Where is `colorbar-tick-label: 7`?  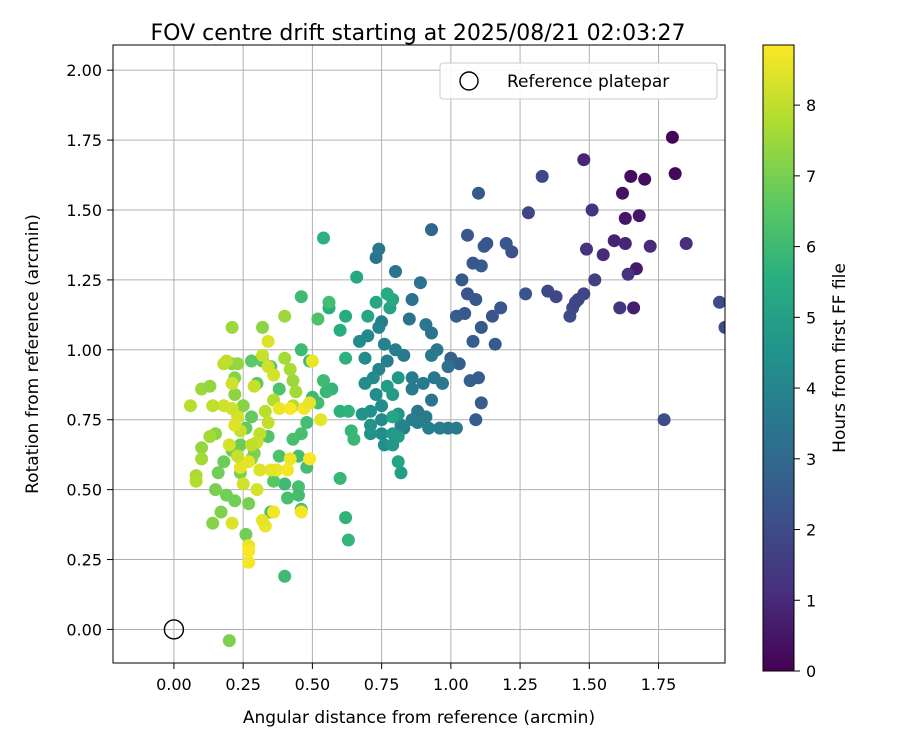 colorbar-tick-label: 7 is located at coordinates (811, 176).